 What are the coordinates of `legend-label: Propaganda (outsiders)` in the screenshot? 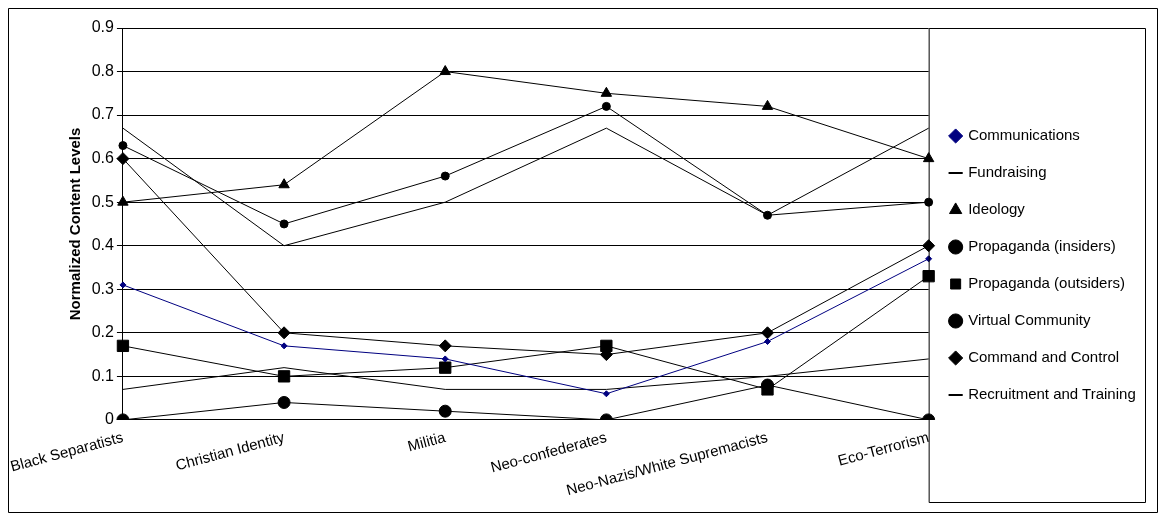 It's located at (1046, 283).